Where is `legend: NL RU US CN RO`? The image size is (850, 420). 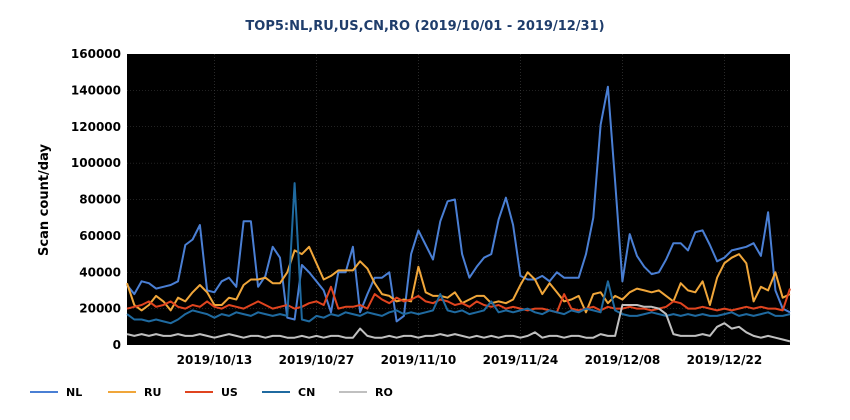 legend: NL RU US CN RO is located at coordinates (211, 392).